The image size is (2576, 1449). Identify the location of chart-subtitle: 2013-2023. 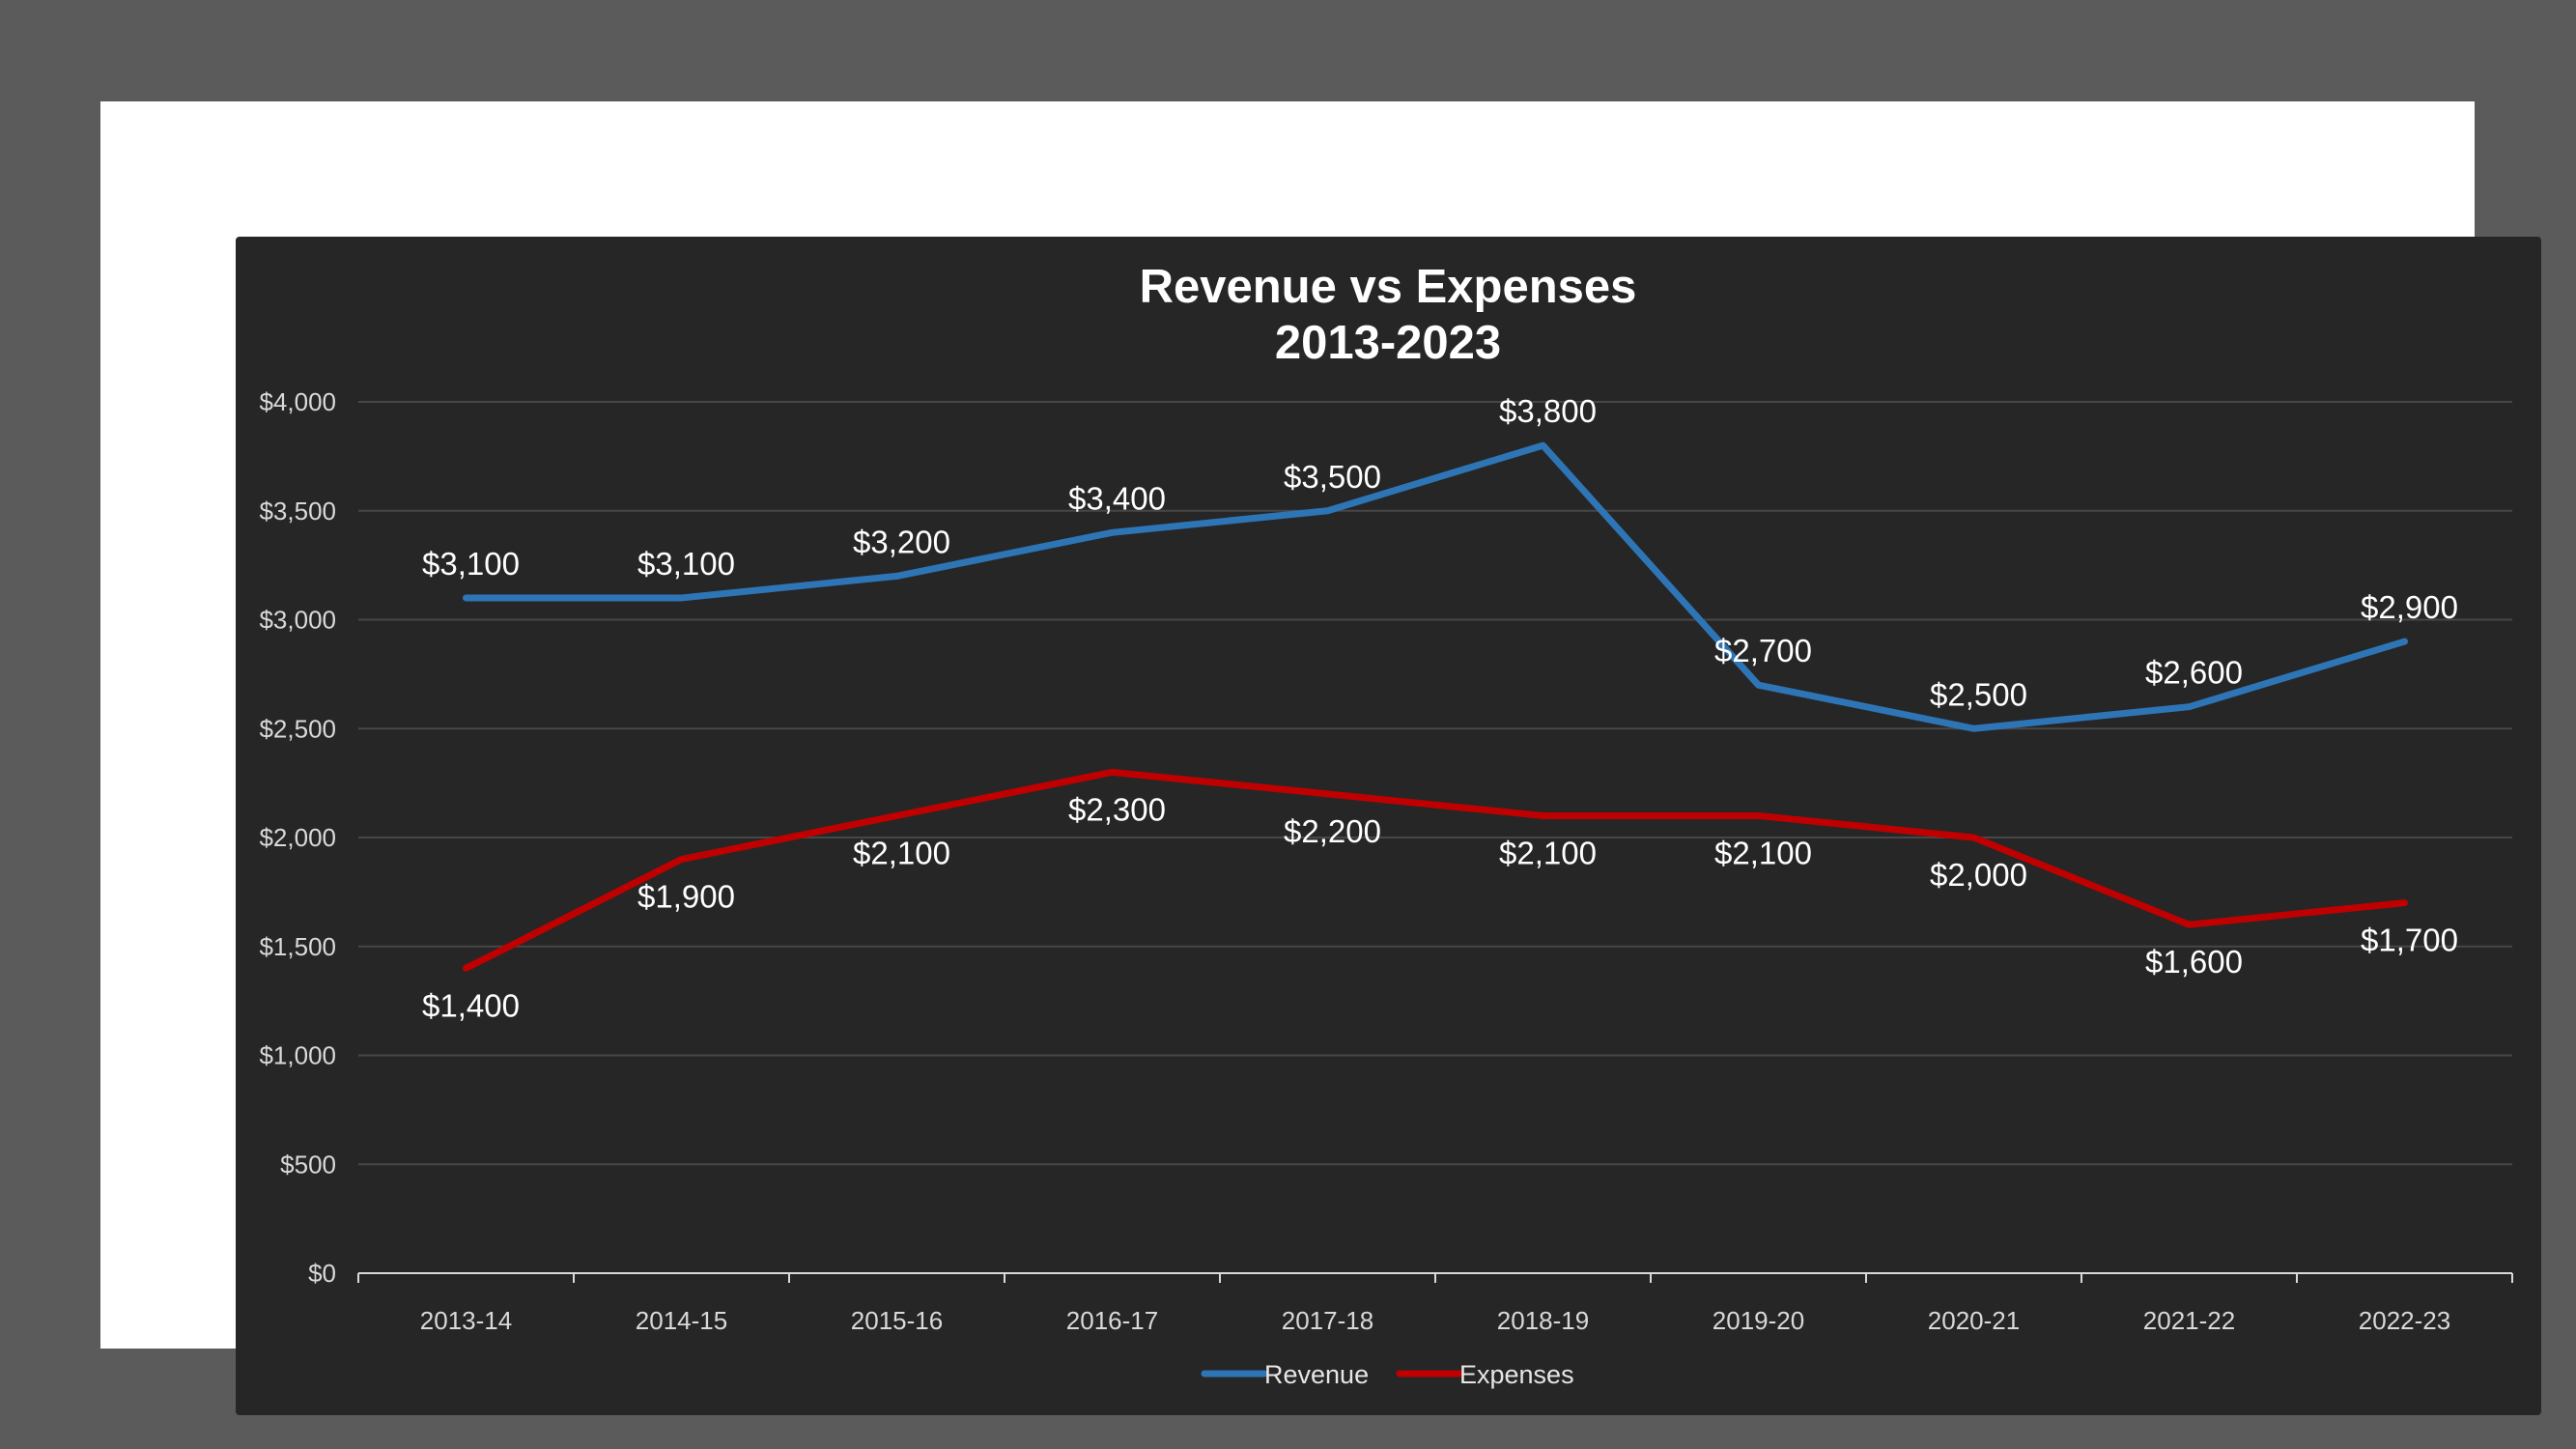
(1388, 343).